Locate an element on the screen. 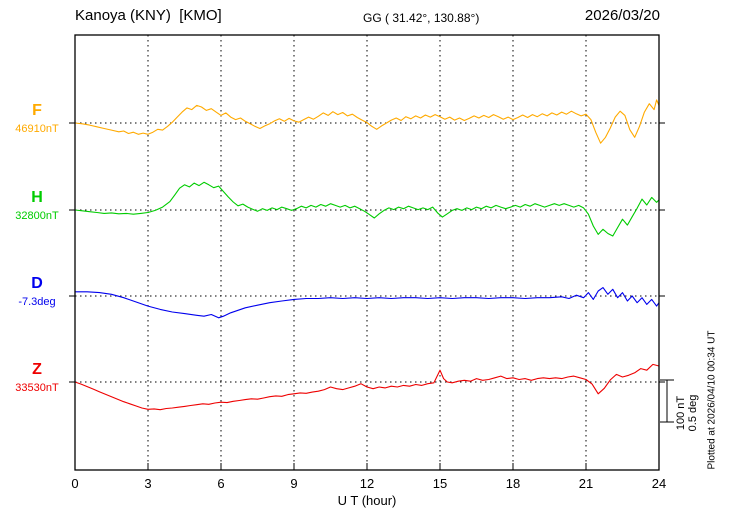 Image resolution: width=730 pixels, height=520 pixels. x-tick-label: 6 is located at coordinates (220, 483).